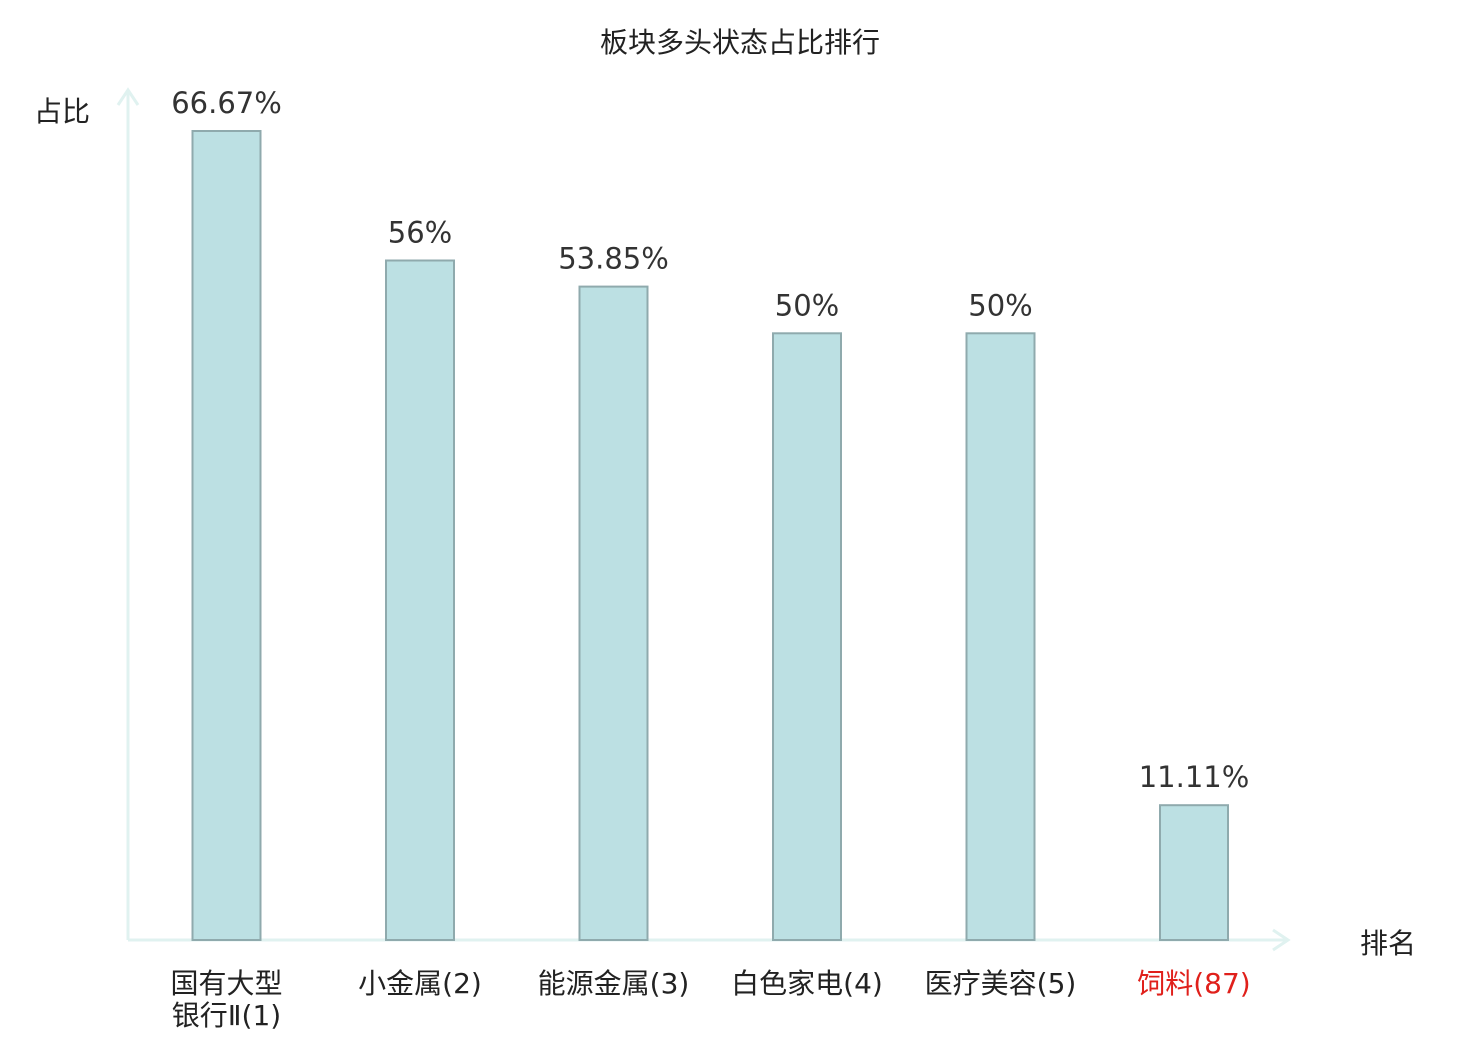 The image size is (1480, 1044). What do you see at coordinates (1194, 777) in the screenshot?
I see `bar-value-label: 11.11%` at bounding box center [1194, 777].